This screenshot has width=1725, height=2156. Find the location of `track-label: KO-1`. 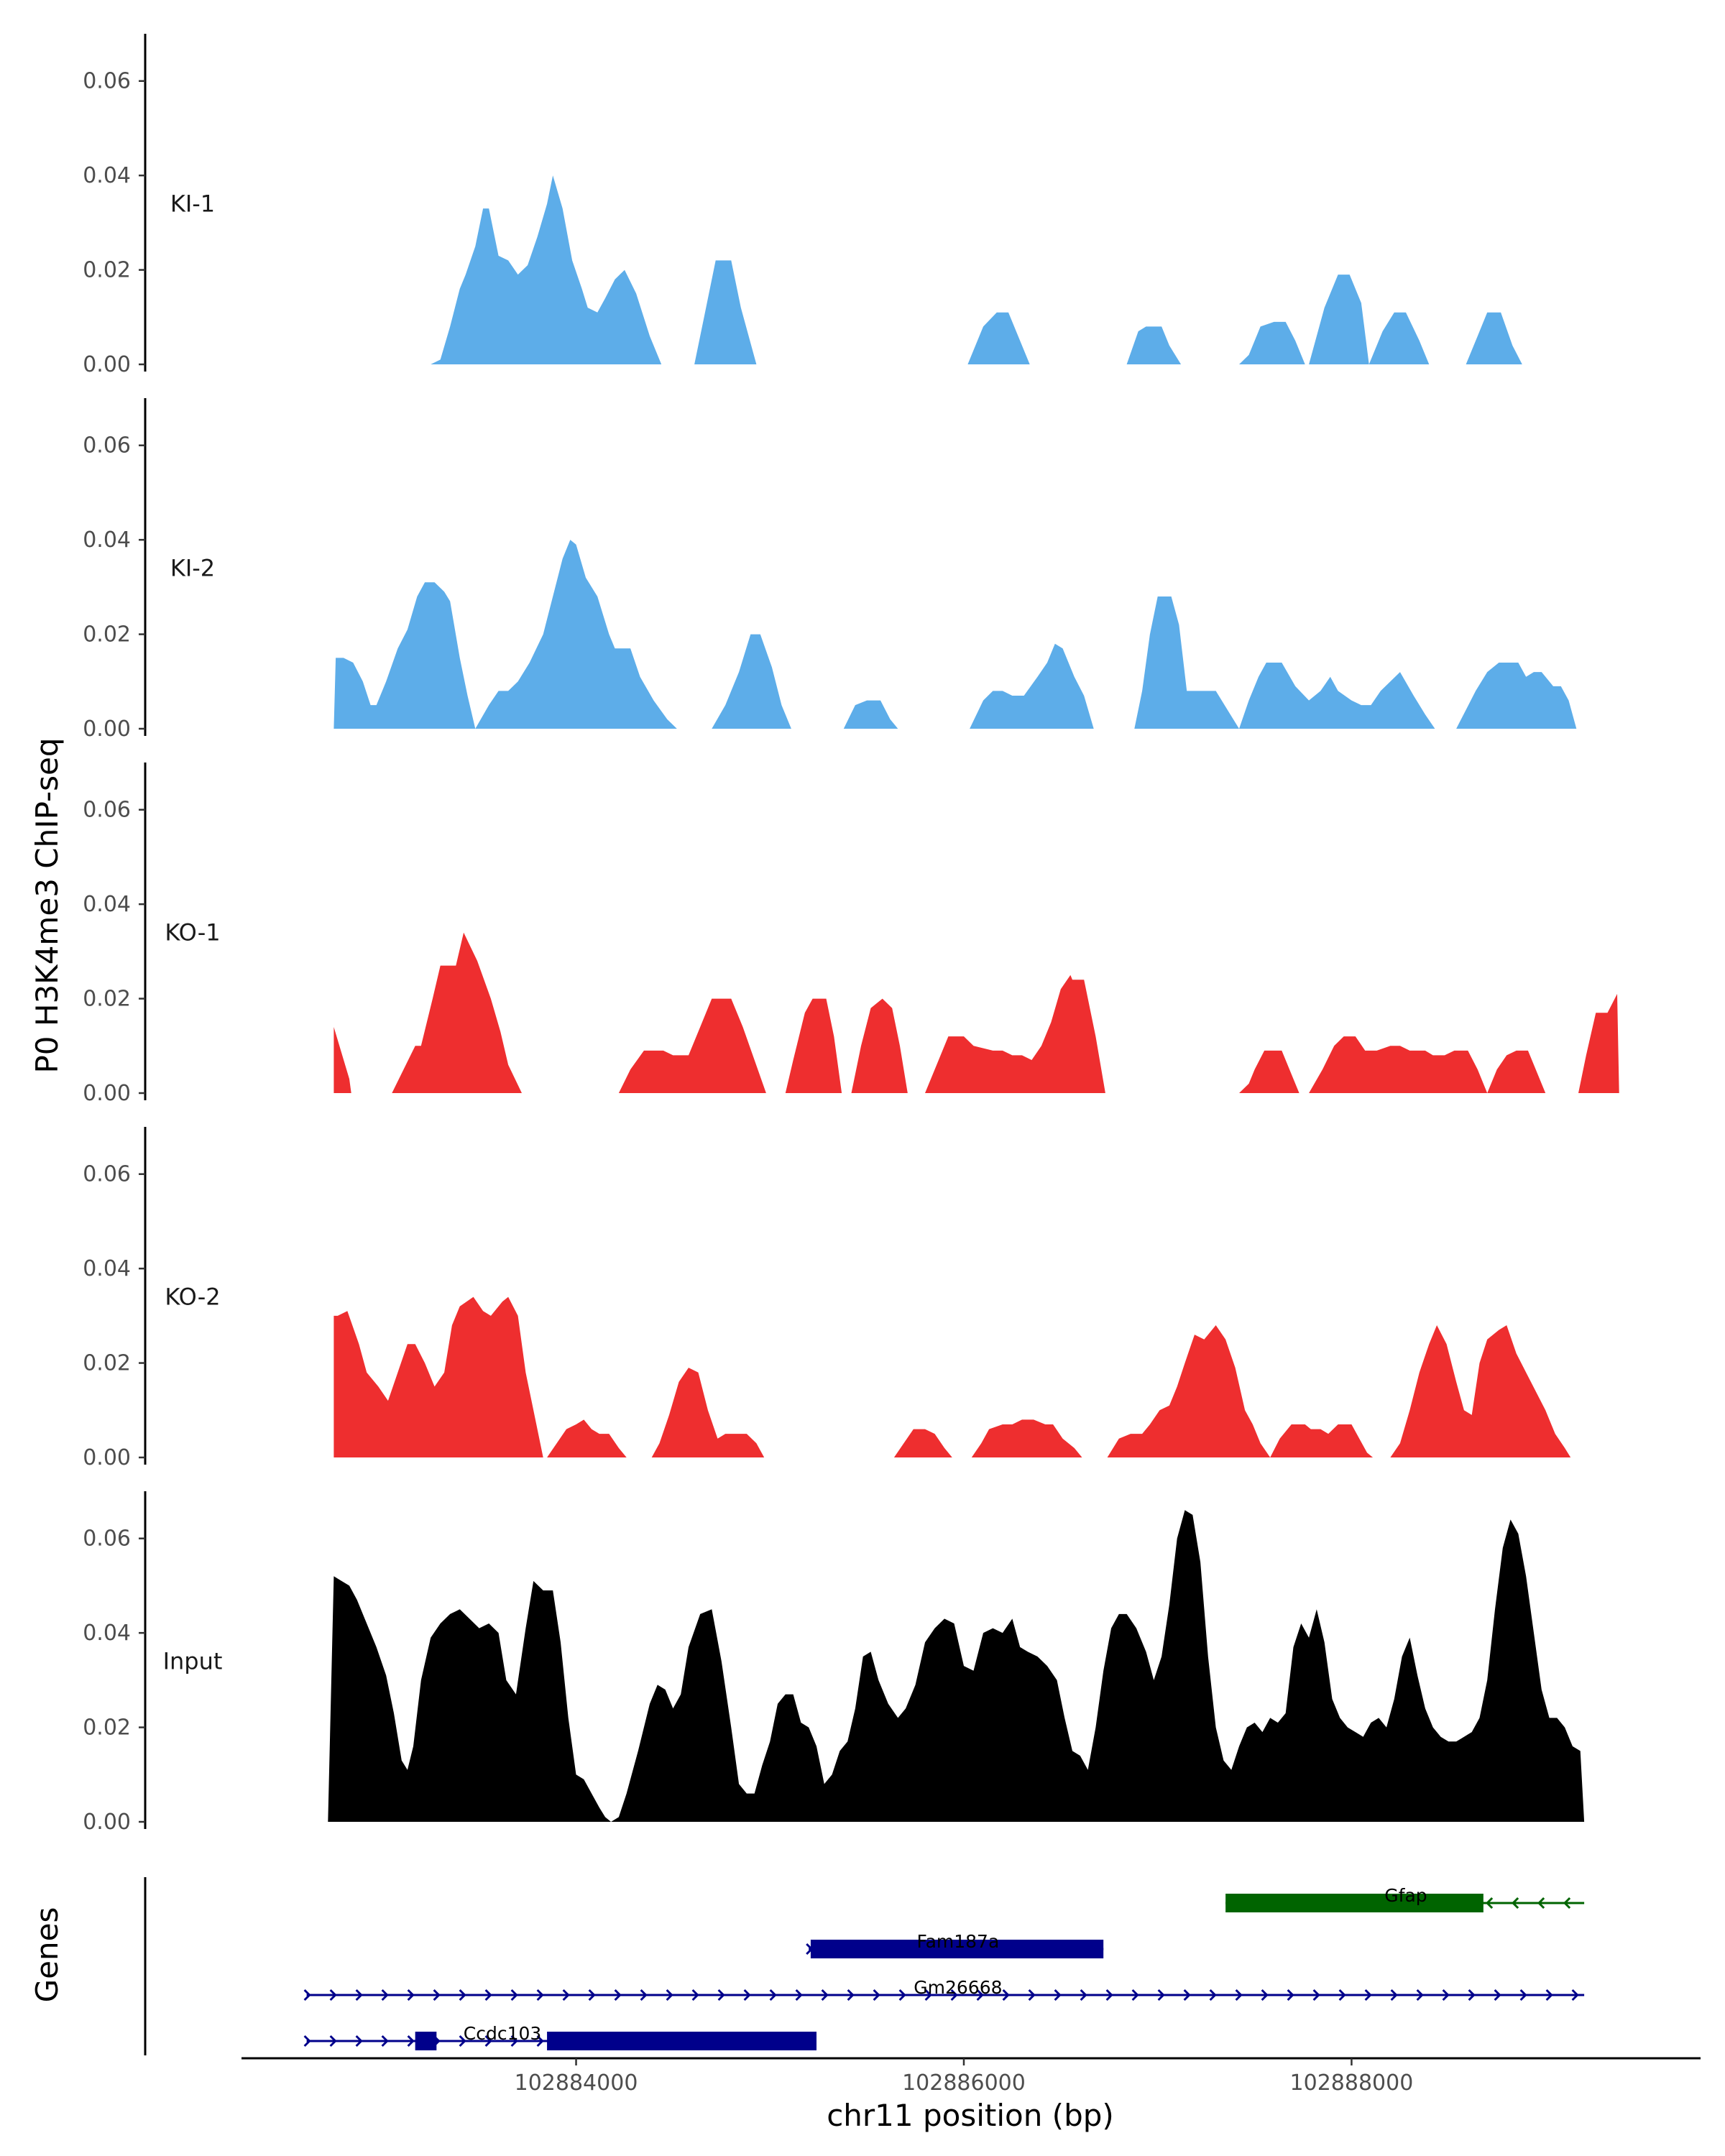

track-label: KO-1 is located at coordinates (192, 932).